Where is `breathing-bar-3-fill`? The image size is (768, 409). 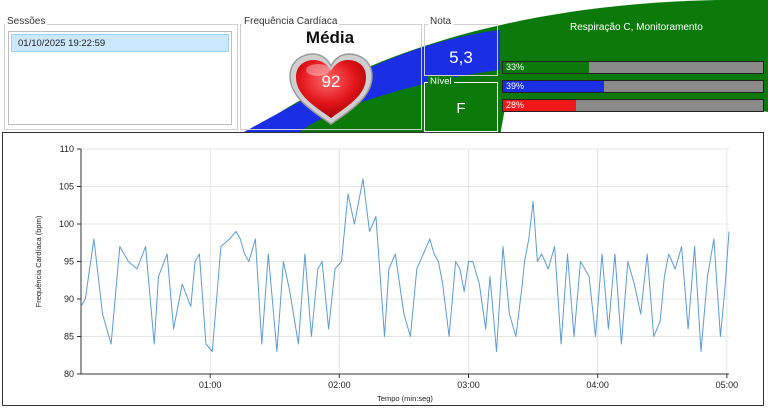
breathing-bar-3-fill is located at coordinates (539, 105).